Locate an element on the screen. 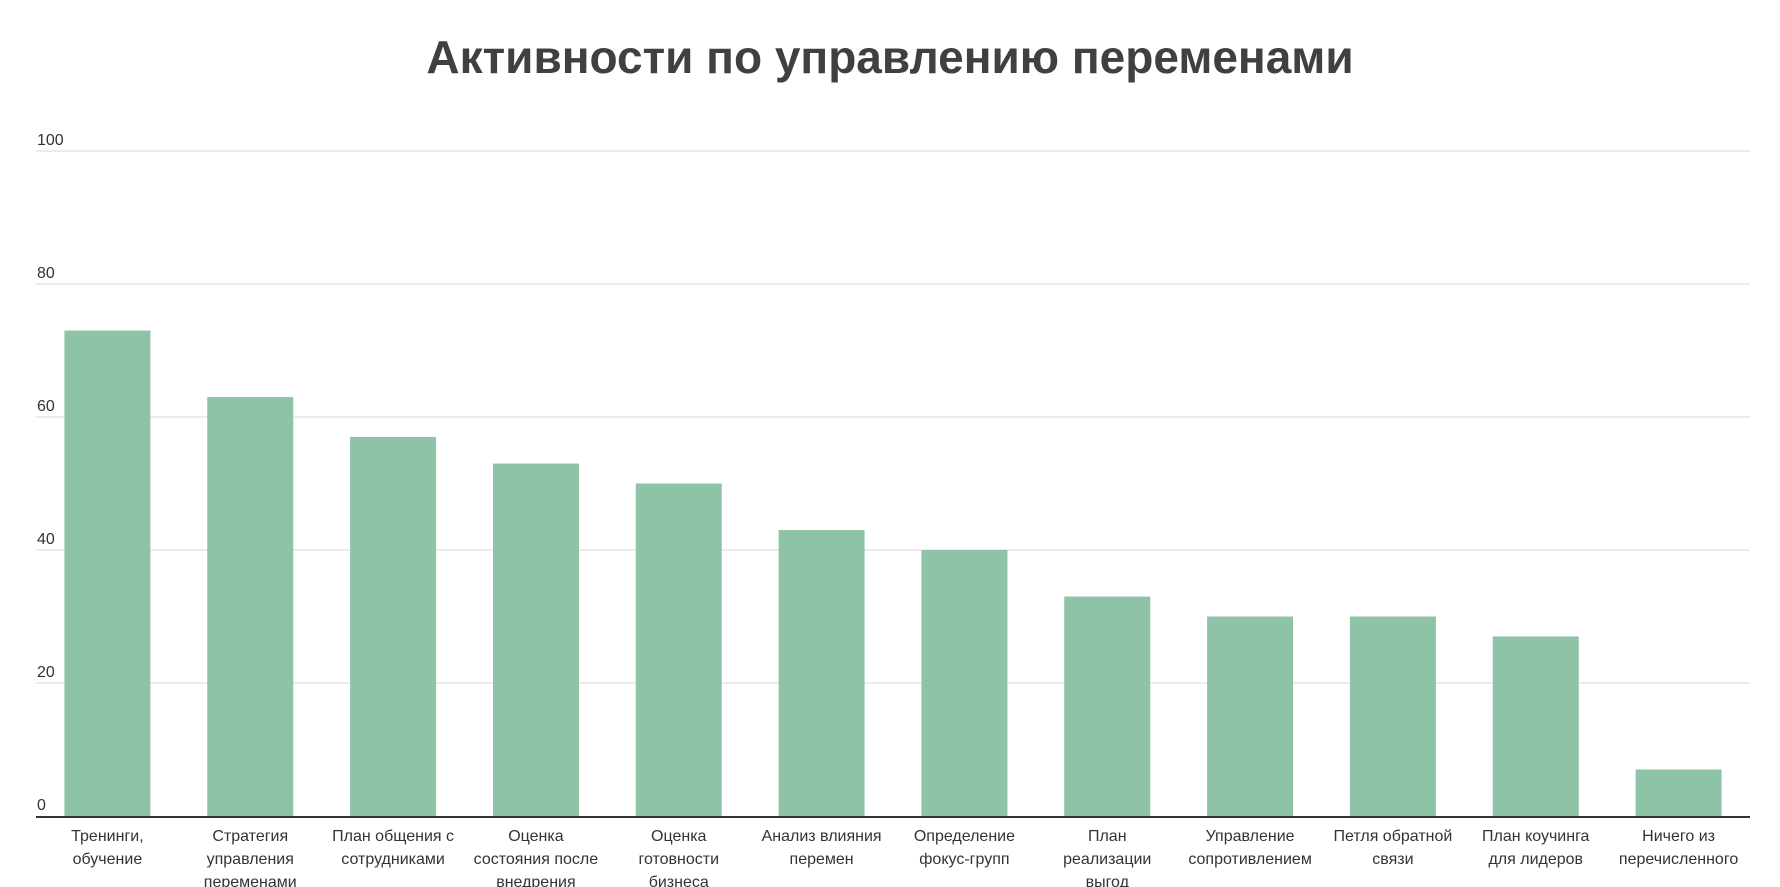 The width and height of the screenshot is (1780, 887). x-tick-label: Определение фокус-групп is located at coordinates (964, 848).